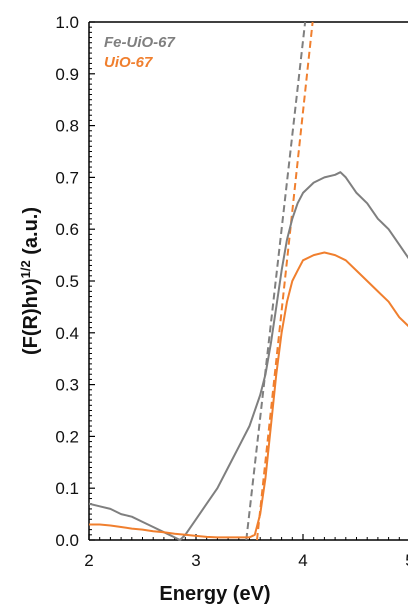 Image resolution: width=408 pixels, height=608 pixels. I want to click on y-tick-label: 0.6, so click(67, 229).